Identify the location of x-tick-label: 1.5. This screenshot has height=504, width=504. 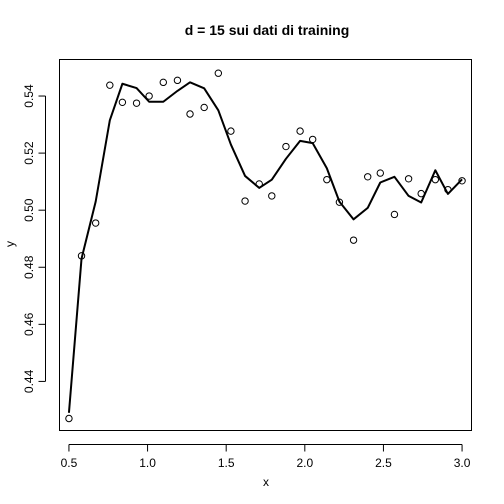
(226, 463).